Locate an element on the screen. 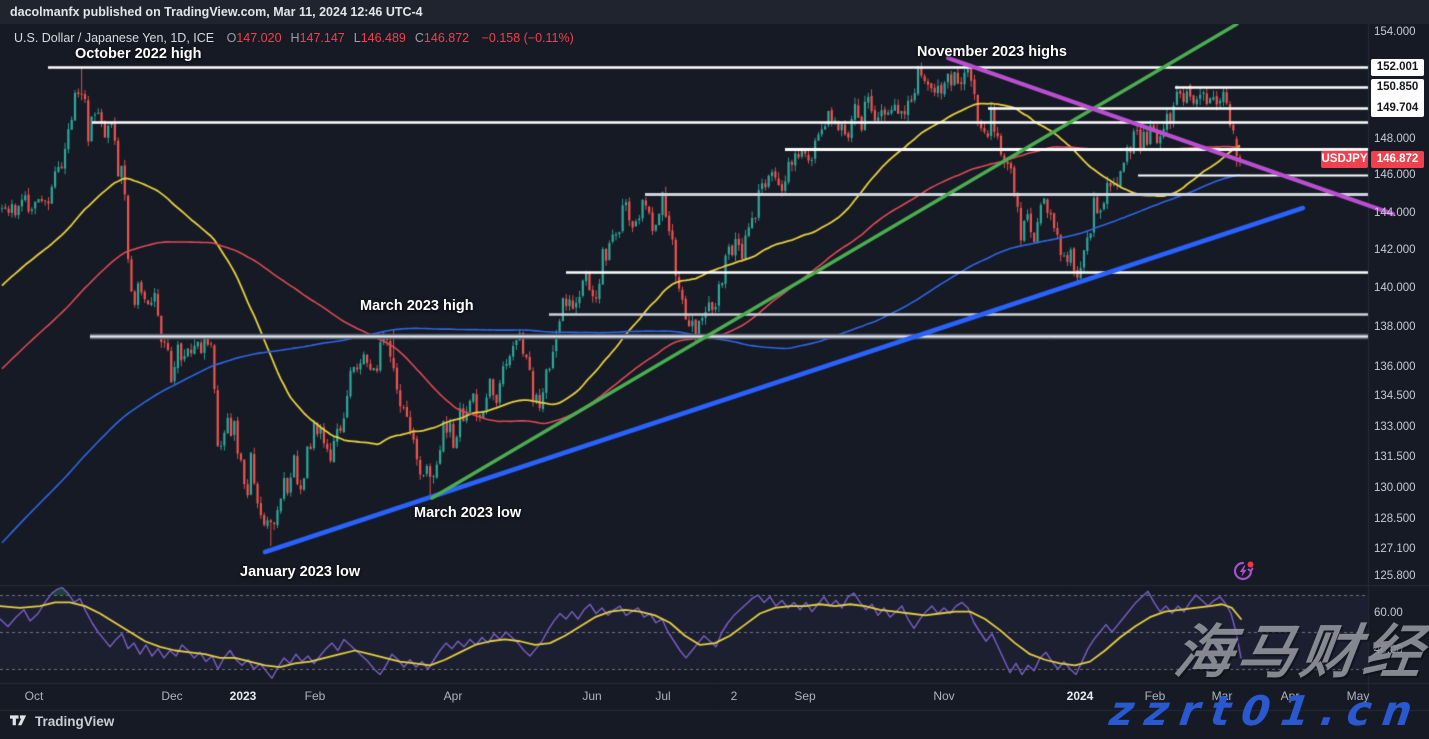  price-tick-label: 138.000 is located at coordinates (1395, 327).